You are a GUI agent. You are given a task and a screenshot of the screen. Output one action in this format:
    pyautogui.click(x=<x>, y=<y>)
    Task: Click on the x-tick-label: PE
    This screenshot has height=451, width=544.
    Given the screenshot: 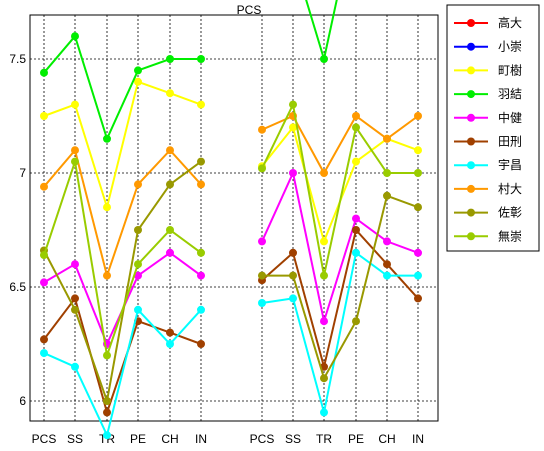 What is the action you would take?
    pyautogui.click(x=356, y=439)
    